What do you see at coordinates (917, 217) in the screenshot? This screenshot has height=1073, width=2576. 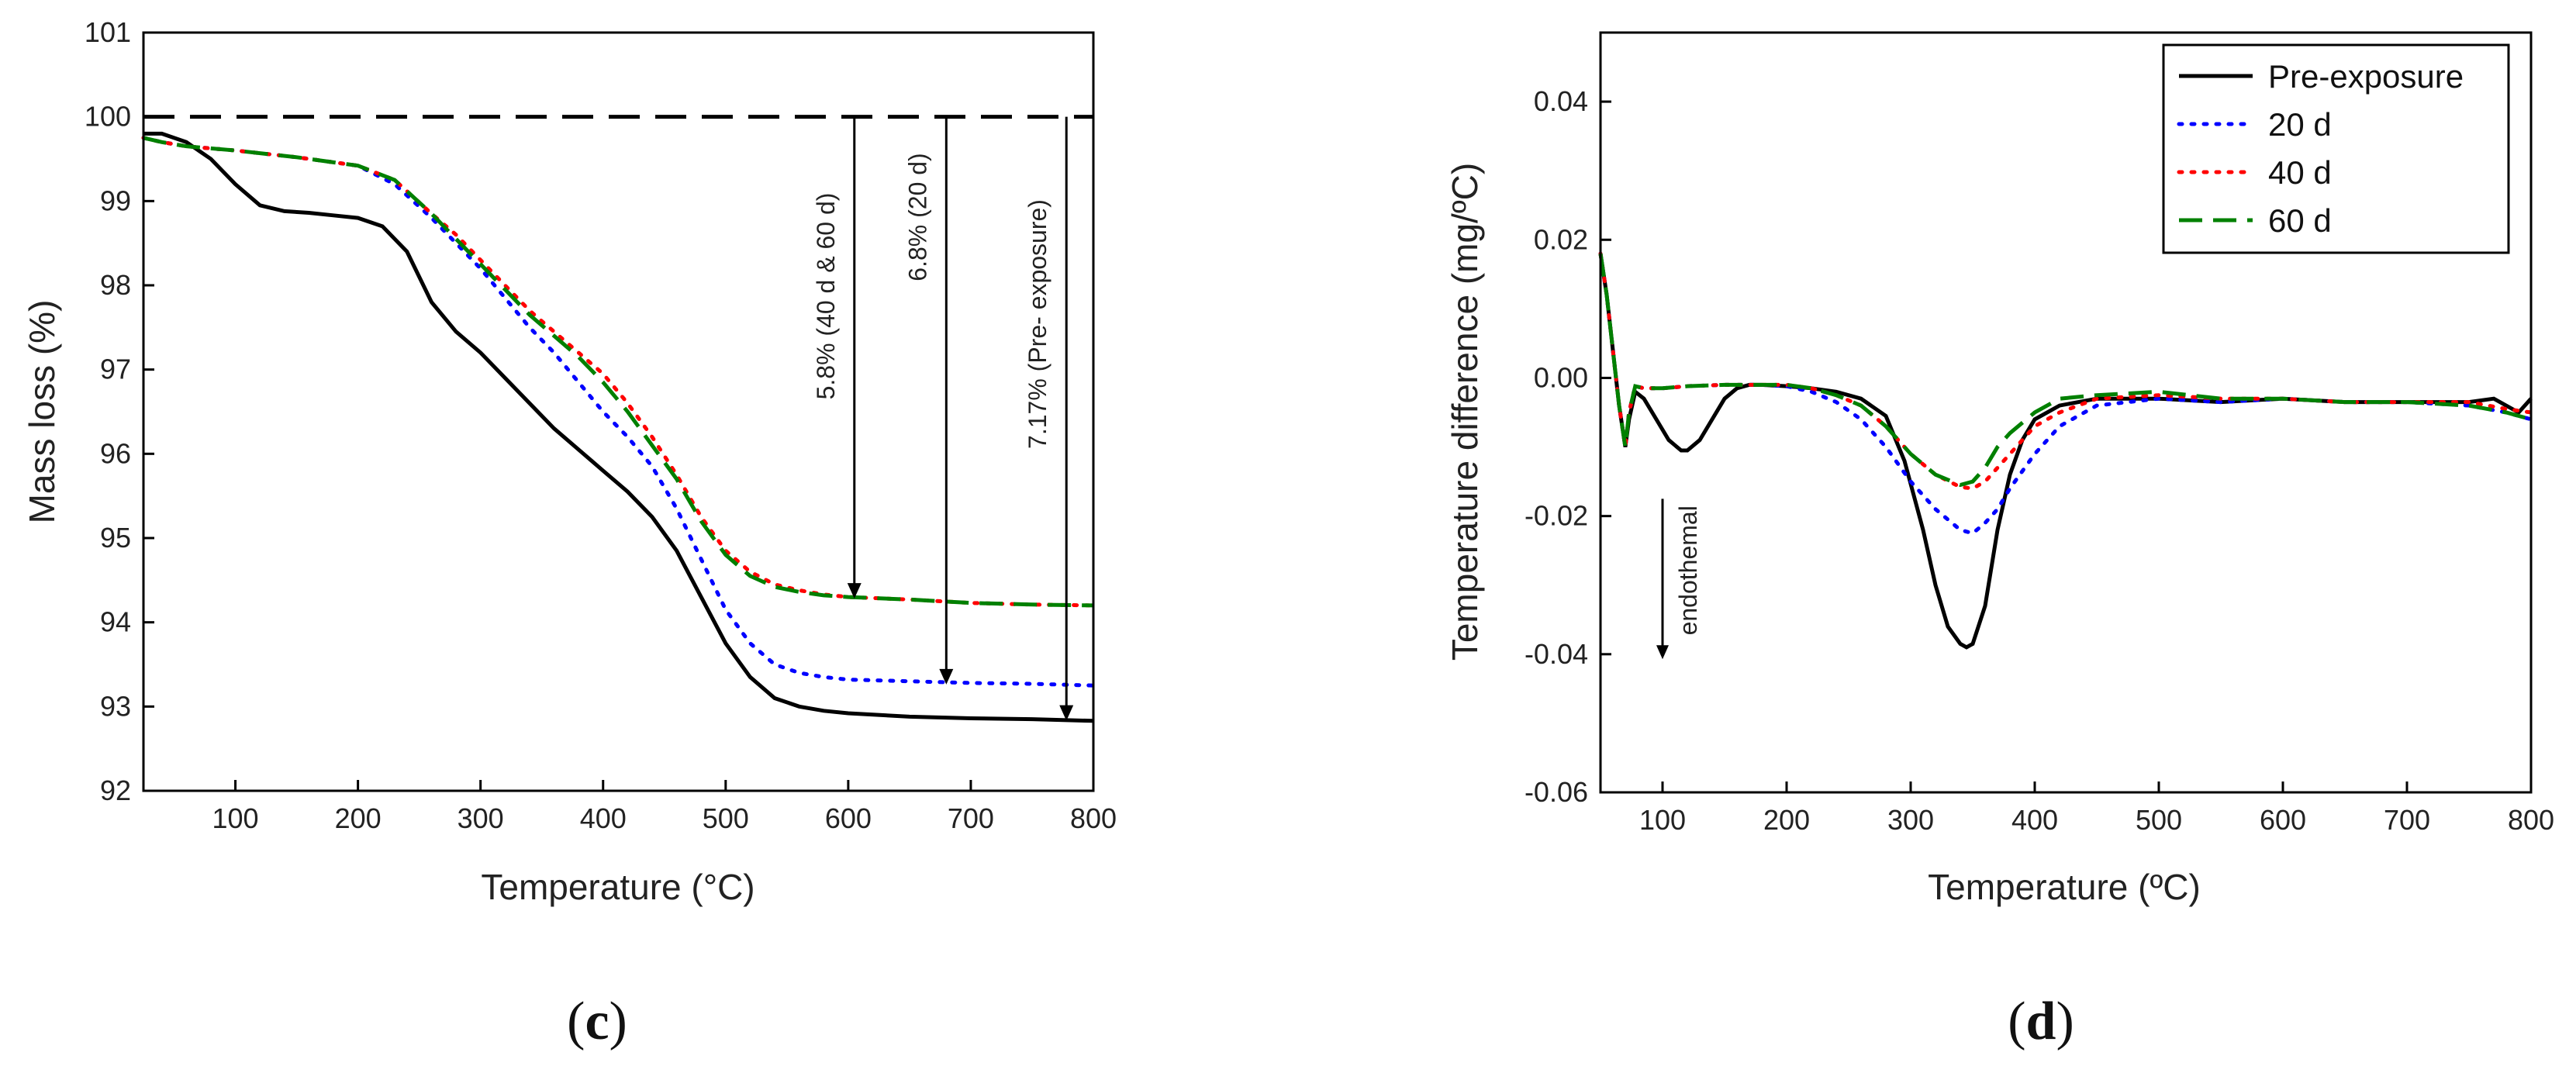 I see `c-annotation-label: 6.8% (20 d)` at bounding box center [917, 217].